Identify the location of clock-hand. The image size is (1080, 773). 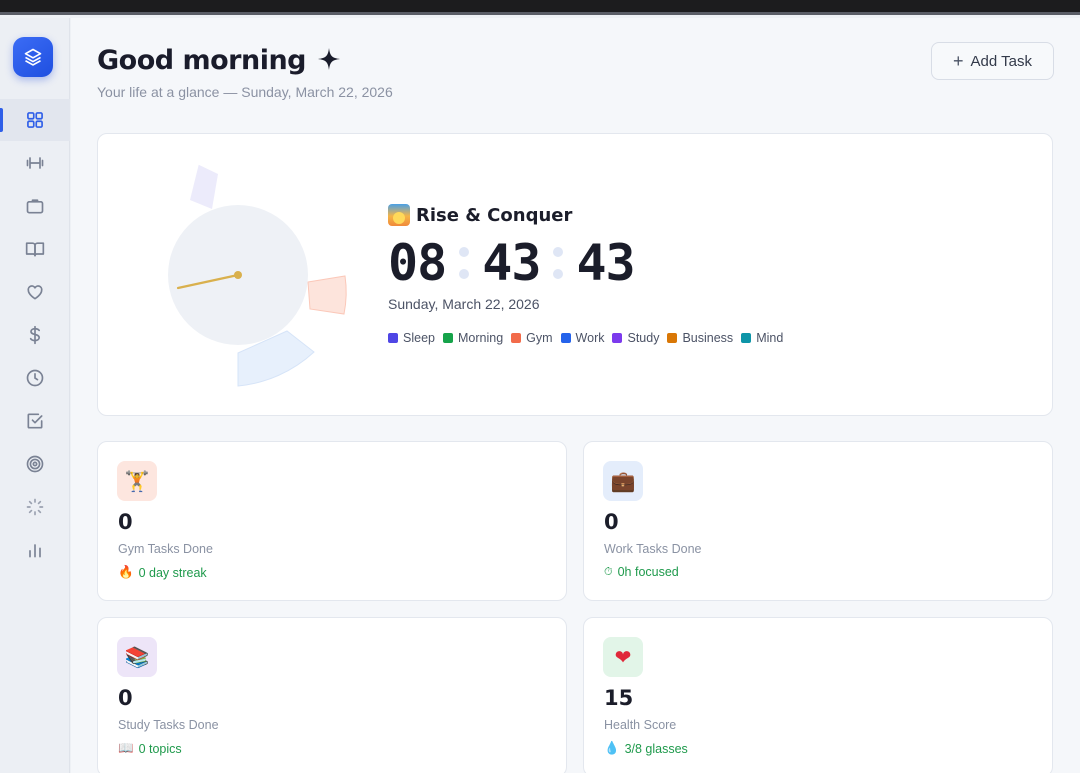
(208, 281).